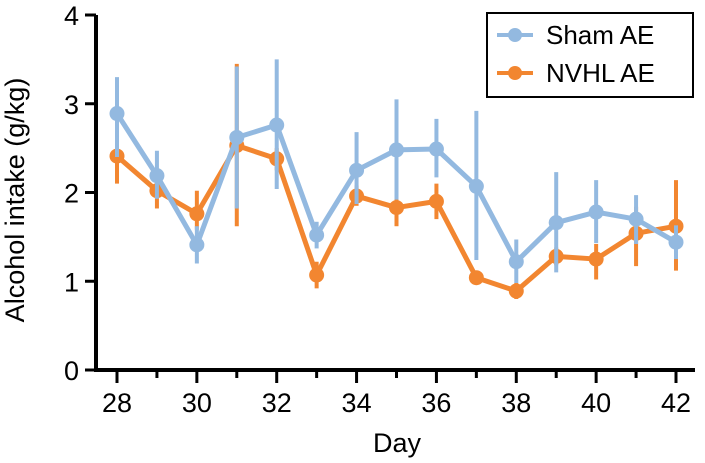 The image size is (705, 463). Describe the element at coordinates (600, 73) in the screenshot. I see `legend-label-nvhl-ae: NVHL AE` at that location.